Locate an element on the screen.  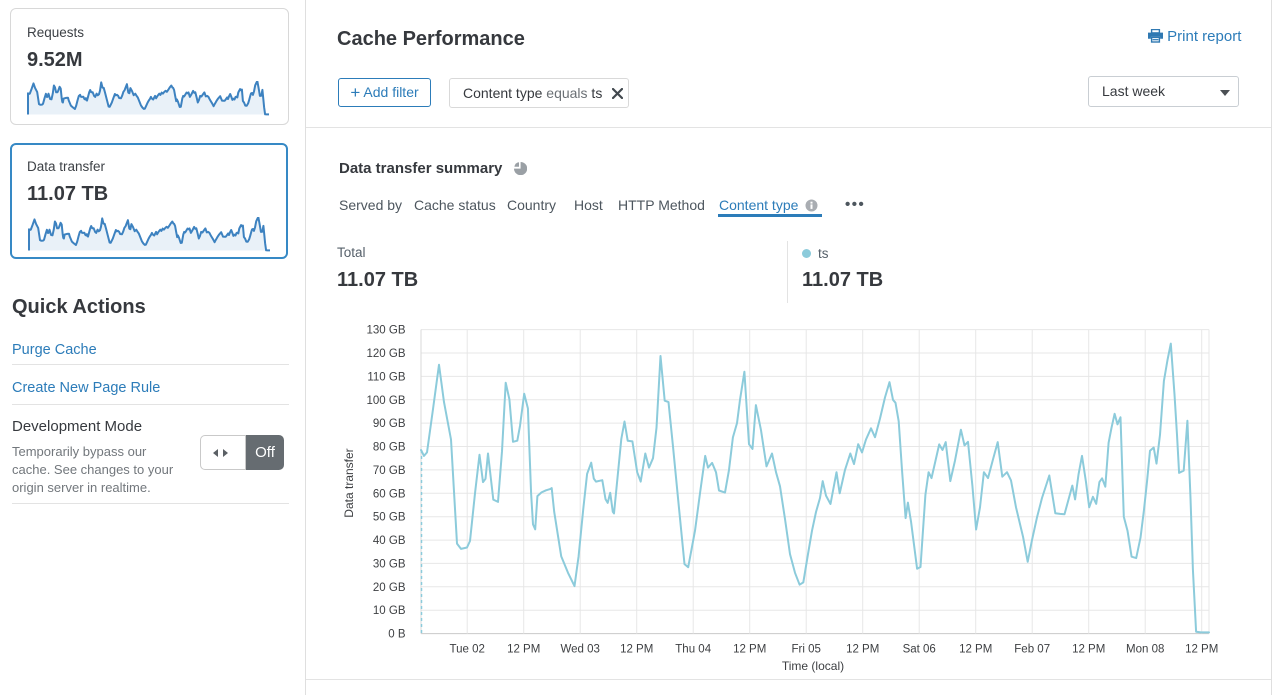
svg-text: 0 B is located at coordinates (397, 635).